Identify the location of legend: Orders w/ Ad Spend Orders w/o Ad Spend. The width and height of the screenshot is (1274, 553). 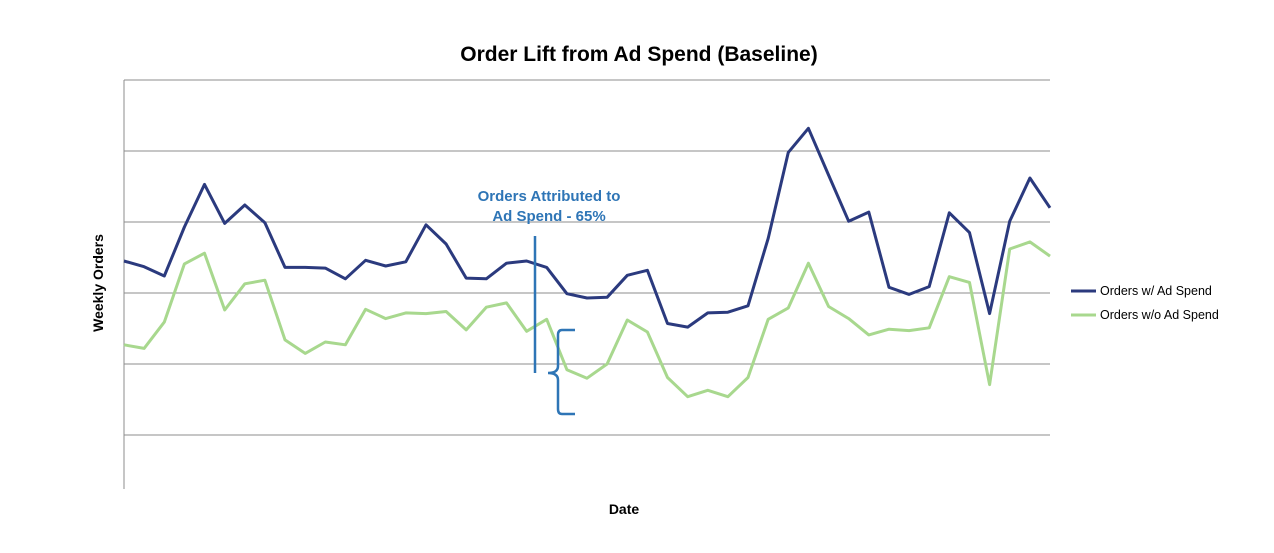
(1145, 303).